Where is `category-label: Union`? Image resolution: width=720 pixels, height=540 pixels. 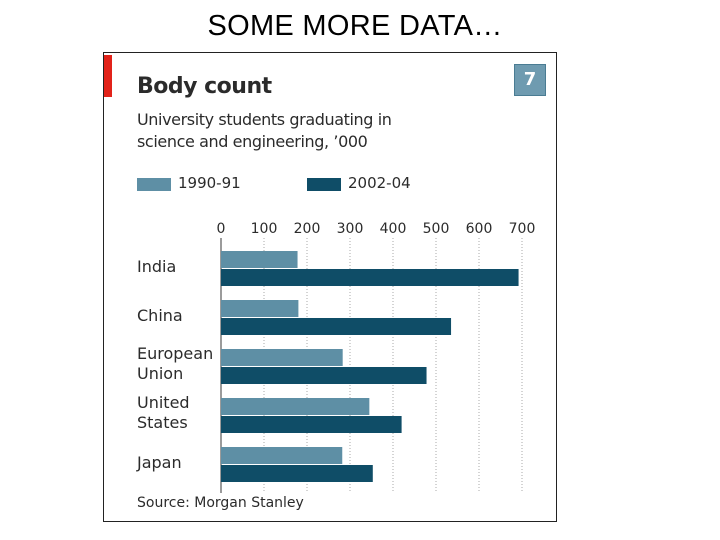
category-label: Union is located at coordinates (160, 373).